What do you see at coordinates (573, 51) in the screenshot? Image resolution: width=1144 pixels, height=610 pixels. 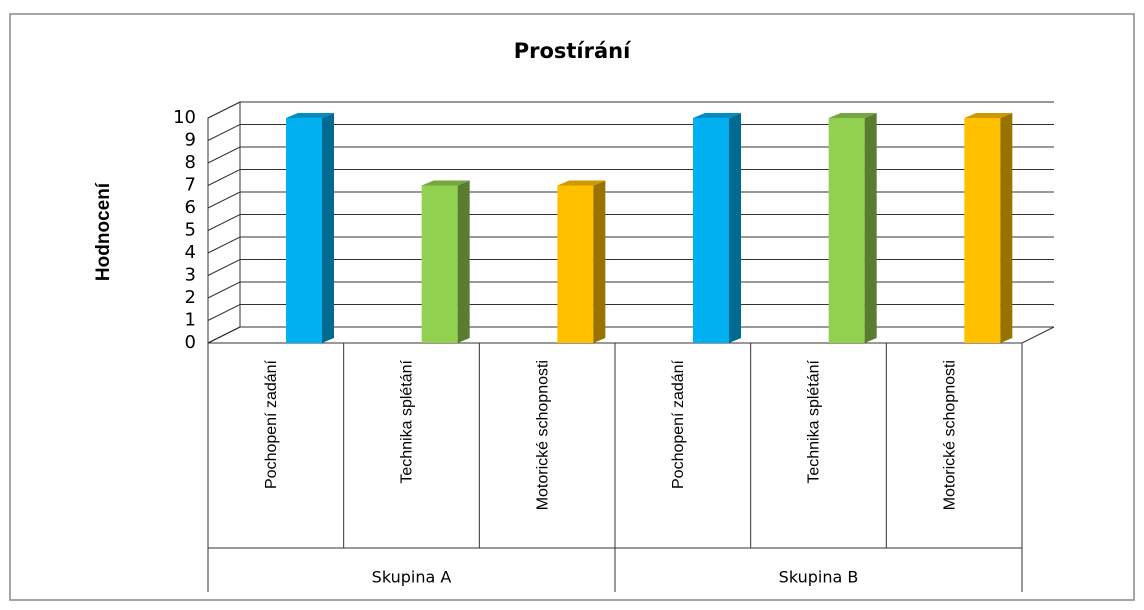 I see `chart-title: Prostírání` at bounding box center [573, 51].